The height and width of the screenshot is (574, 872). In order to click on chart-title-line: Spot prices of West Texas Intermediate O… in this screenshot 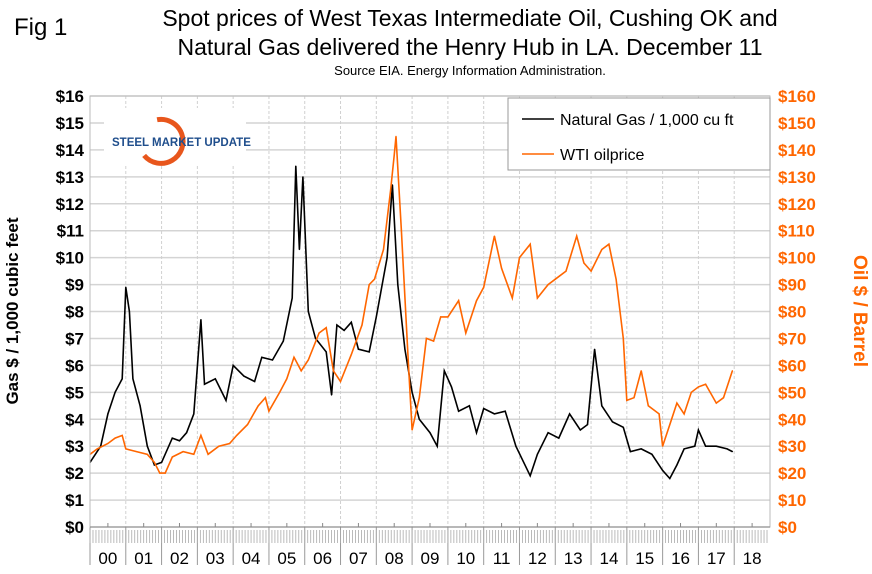, I will do `click(470, 18)`.